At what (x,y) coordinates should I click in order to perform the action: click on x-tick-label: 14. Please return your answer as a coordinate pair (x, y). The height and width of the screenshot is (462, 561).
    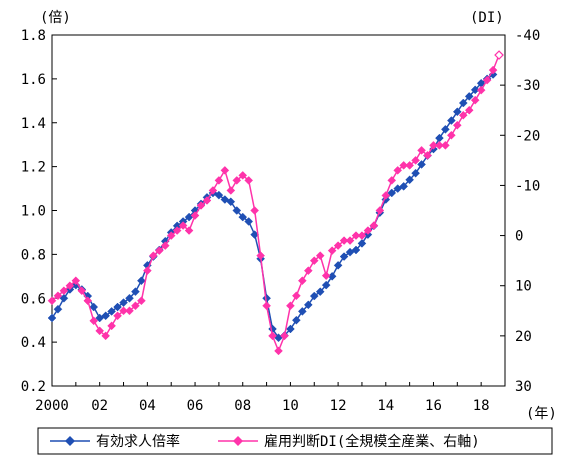
    Looking at the image, I should click on (385, 406).